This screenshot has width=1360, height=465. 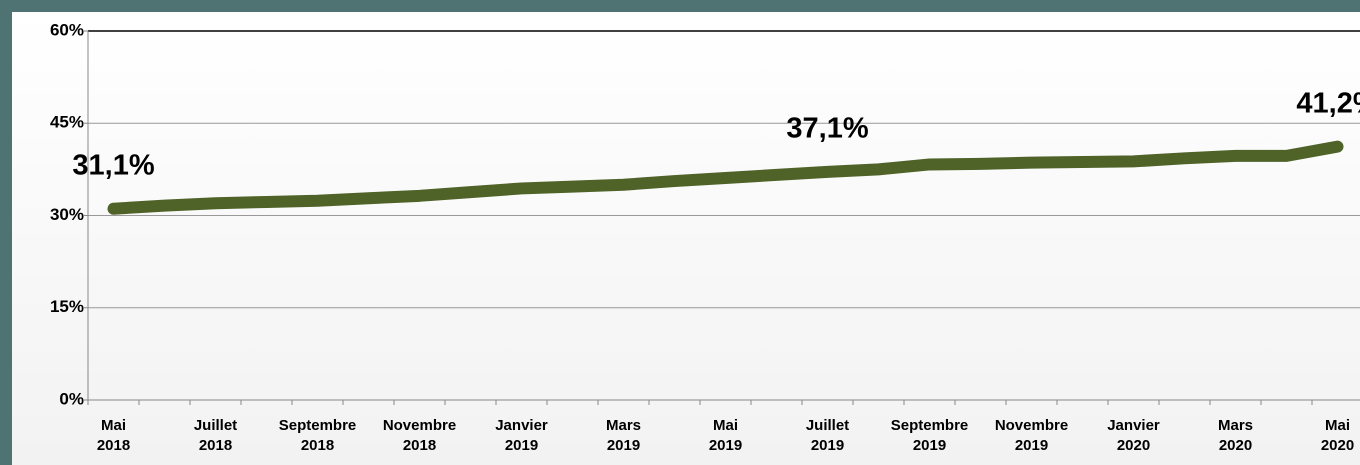 What do you see at coordinates (317, 435) in the screenshot?
I see `x-tick-label: Septembre 2018` at bounding box center [317, 435].